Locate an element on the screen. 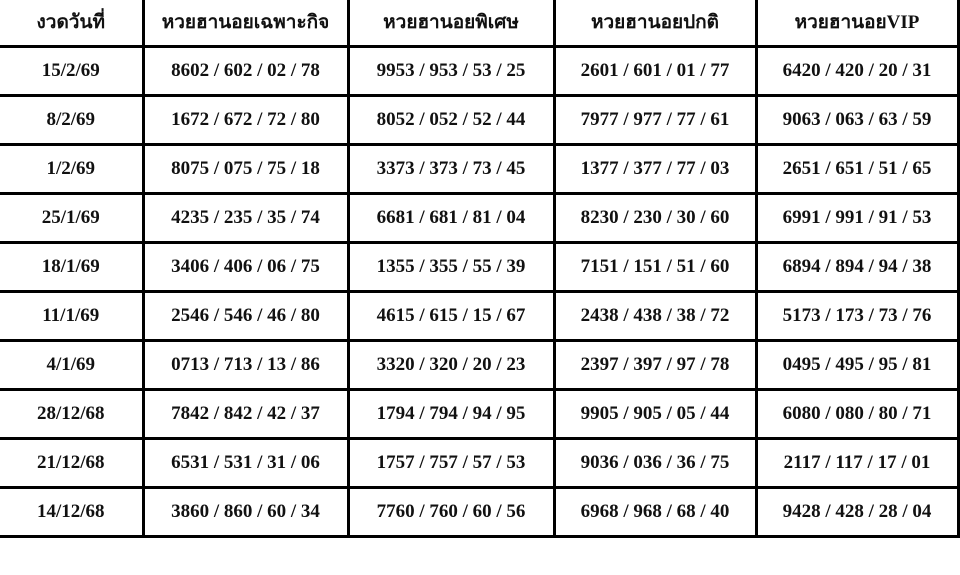 The image size is (960, 575). hanoi-special-cell: 6681 / 681 / 81 / 04 is located at coordinates (451, 218).